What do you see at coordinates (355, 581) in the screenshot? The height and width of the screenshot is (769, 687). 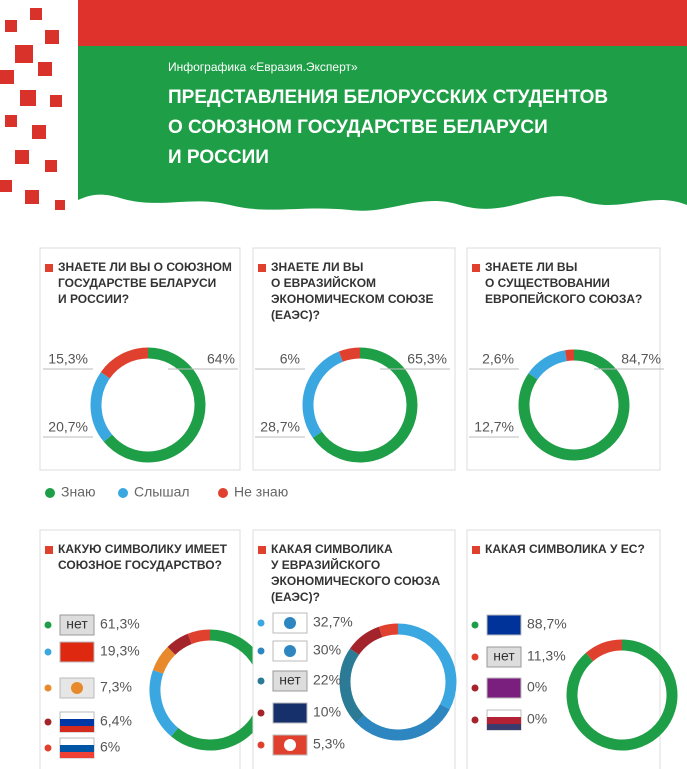 I see `question-title: ЭКОНОМИЧЕСКОГО СОЮЗА` at bounding box center [355, 581].